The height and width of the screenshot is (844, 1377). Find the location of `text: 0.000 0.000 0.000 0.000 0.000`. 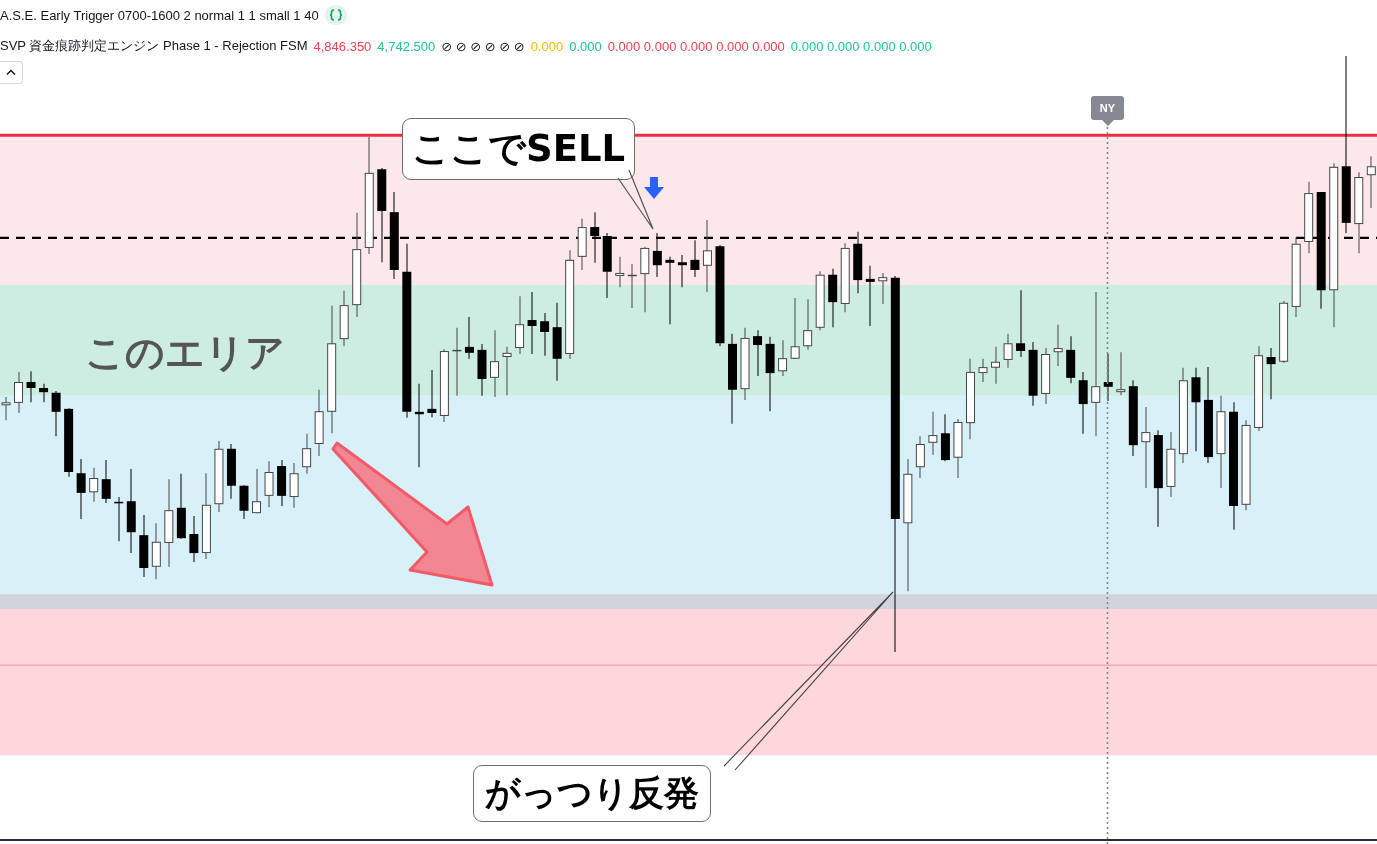

text: 0.000 0.000 0.000 0.000 0.000 is located at coordinates (696, 46).